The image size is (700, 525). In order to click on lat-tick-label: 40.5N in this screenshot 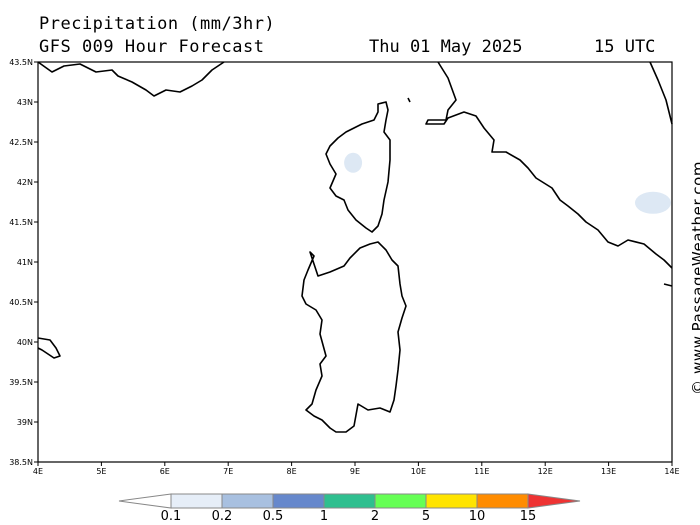, I will do `click(21, 302)`.